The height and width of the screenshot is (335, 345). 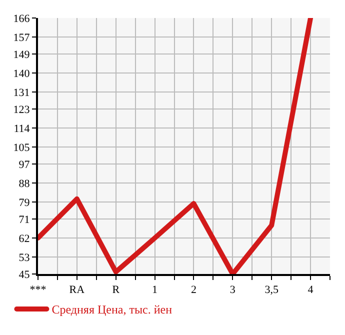 I want to click on y-tick-label: 157, so click(x=21, y=38).